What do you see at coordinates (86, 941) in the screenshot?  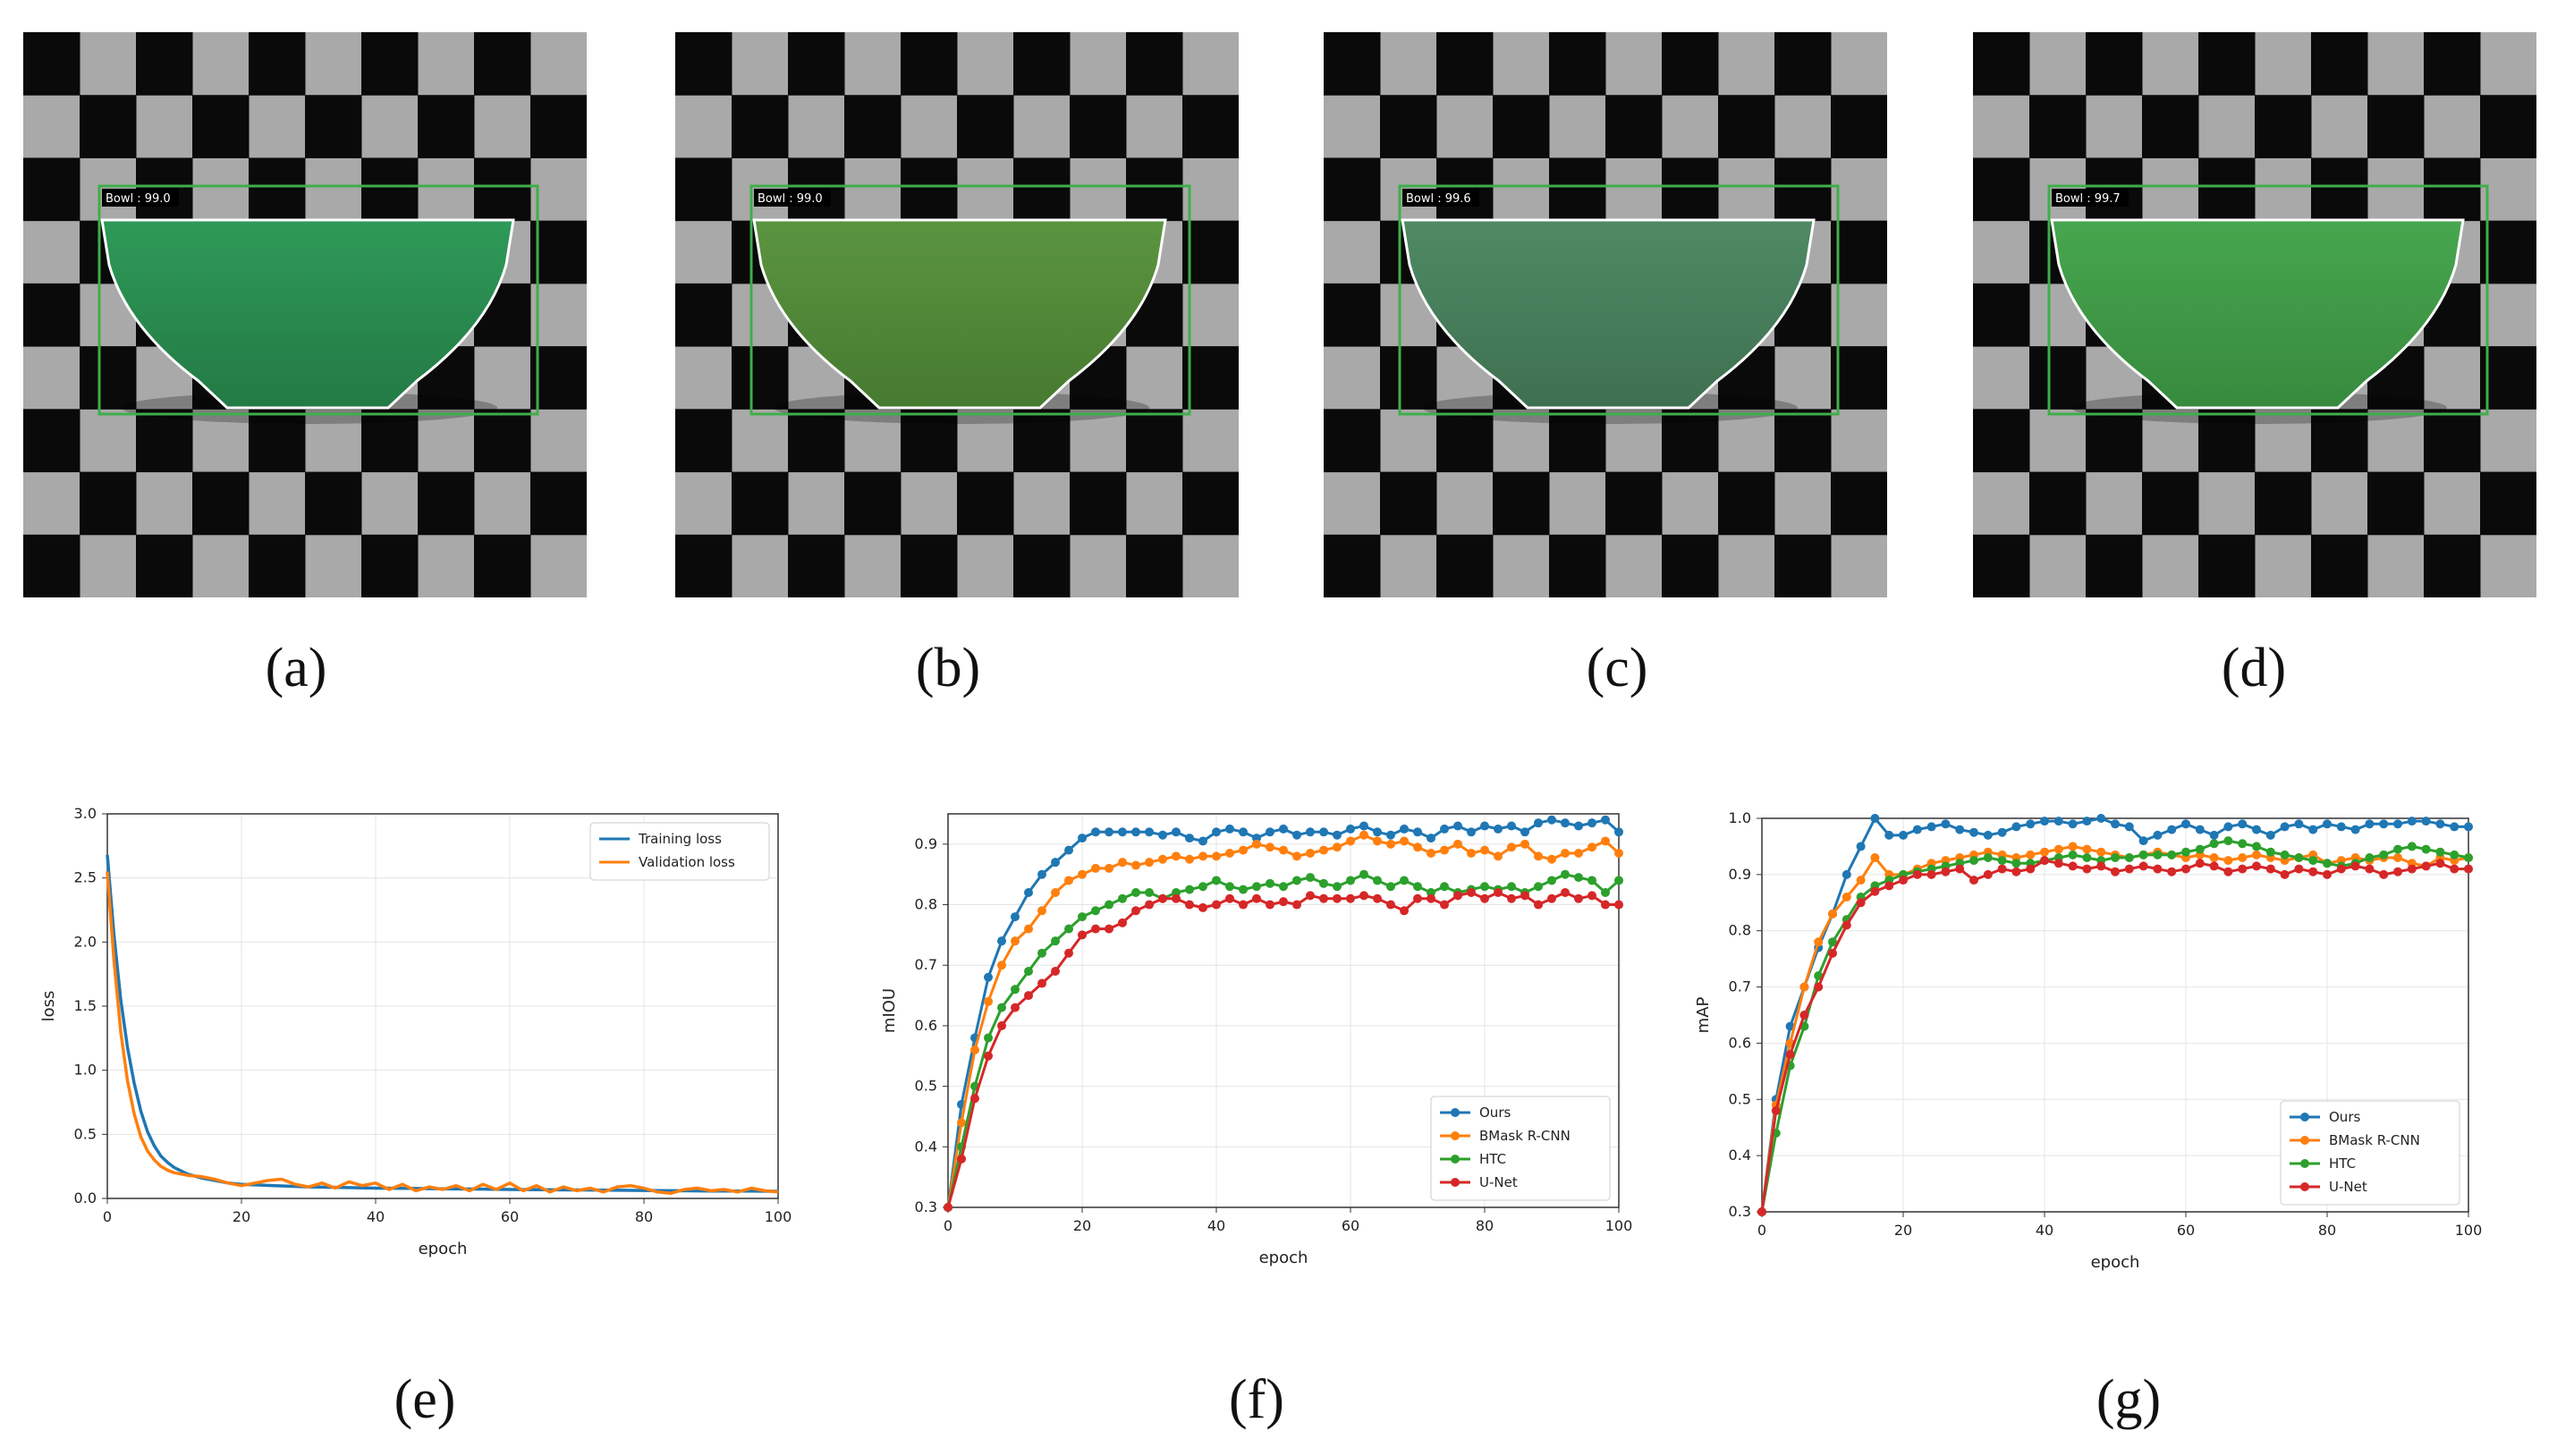 I see `y-tick-label: 2.0` at bounding box center [86, 941].